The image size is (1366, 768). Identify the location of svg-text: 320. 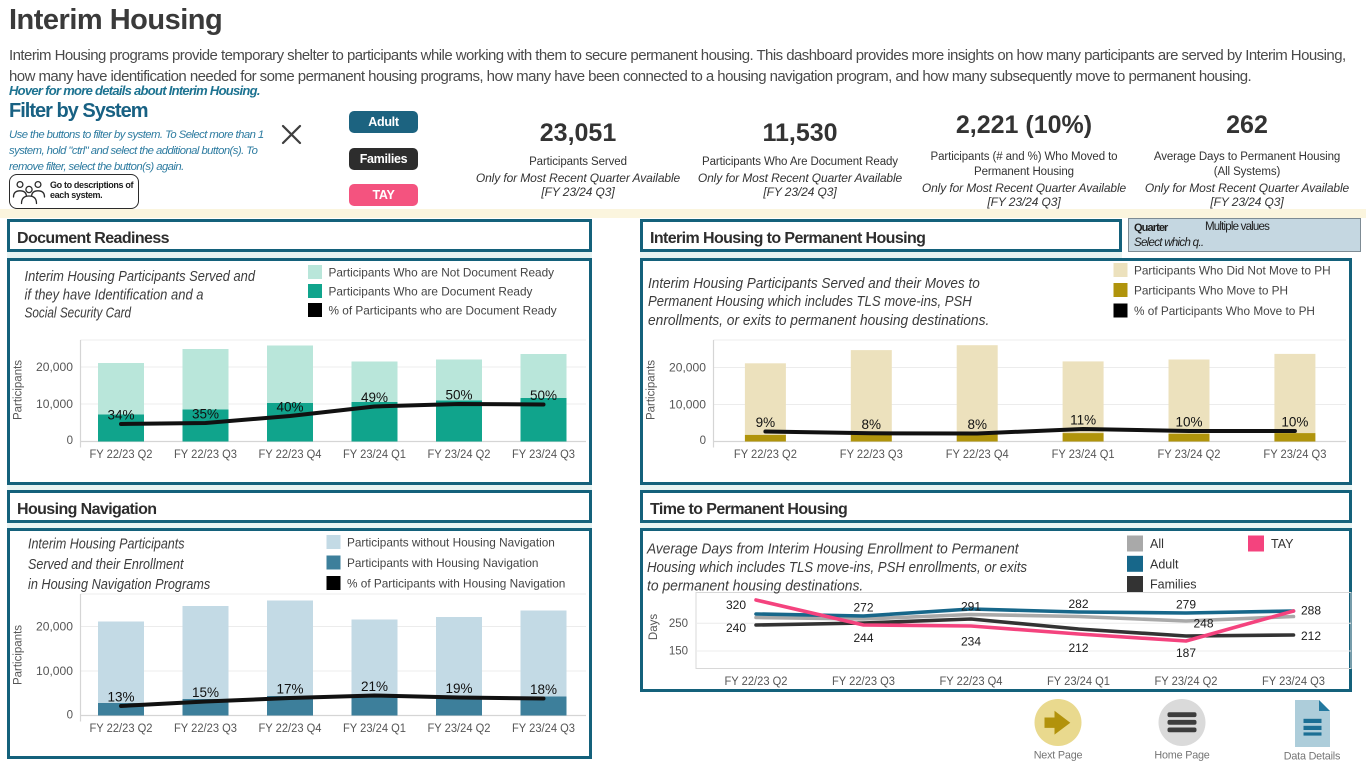
(736, 605).